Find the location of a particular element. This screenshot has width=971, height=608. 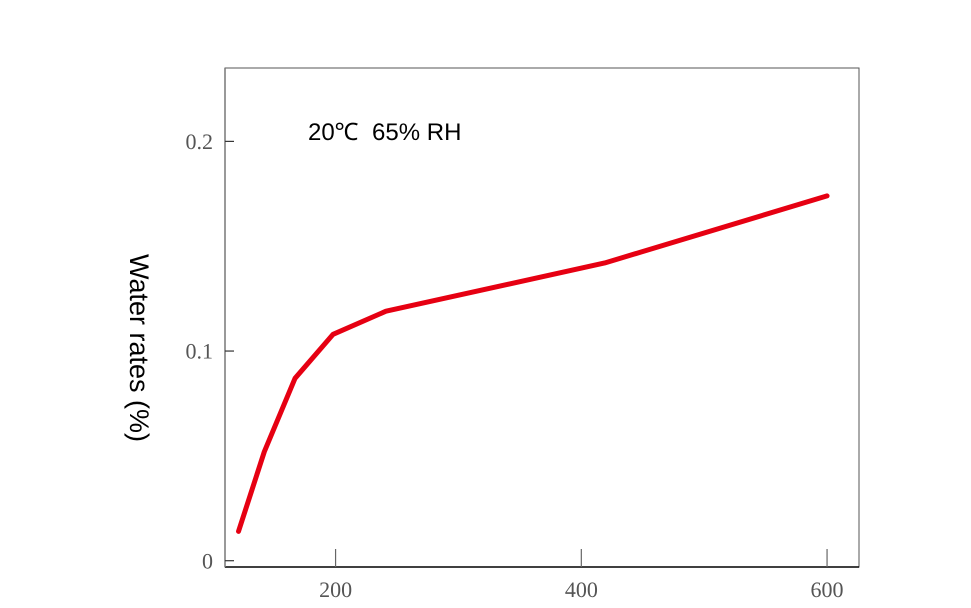

y-tick-label: 0.1 is located at coordinates (199, 351).